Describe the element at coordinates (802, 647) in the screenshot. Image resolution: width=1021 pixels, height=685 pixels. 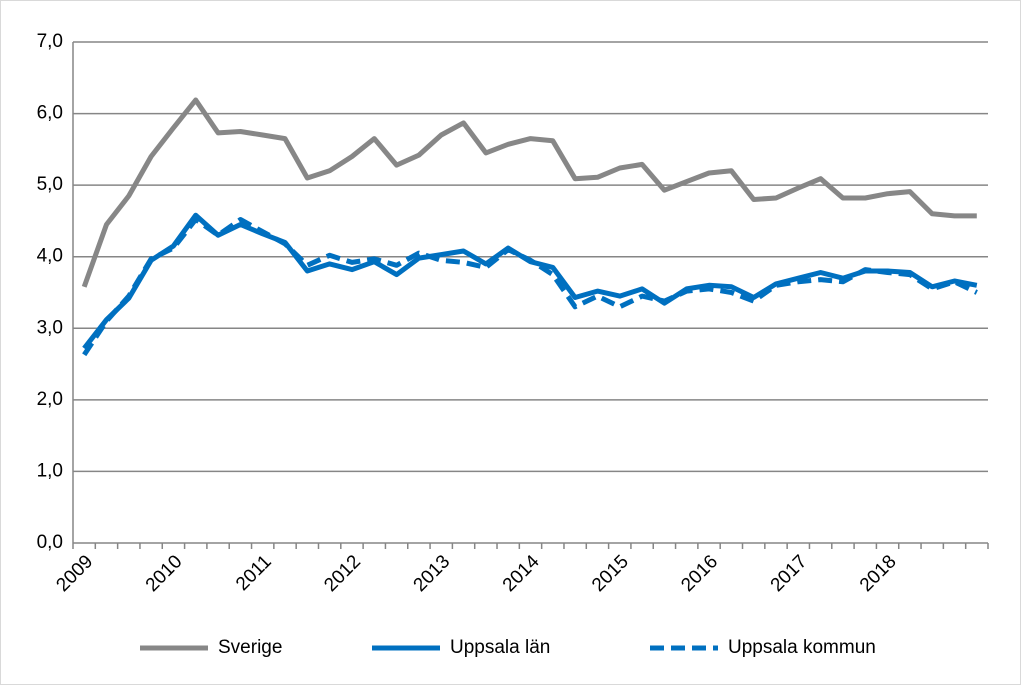
I see `legend-label: Uppsala kommun` at that location.